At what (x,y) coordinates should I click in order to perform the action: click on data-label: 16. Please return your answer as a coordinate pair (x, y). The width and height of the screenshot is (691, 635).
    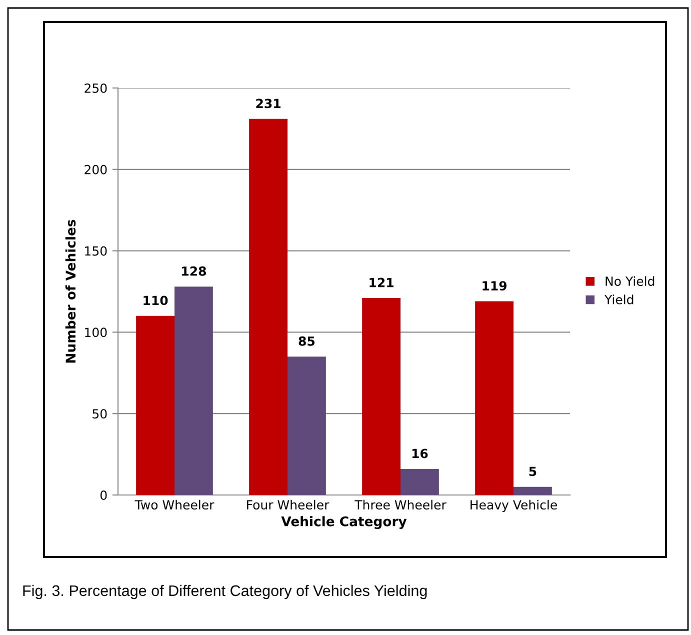
    Looking at the image, I should click on (420, 453).